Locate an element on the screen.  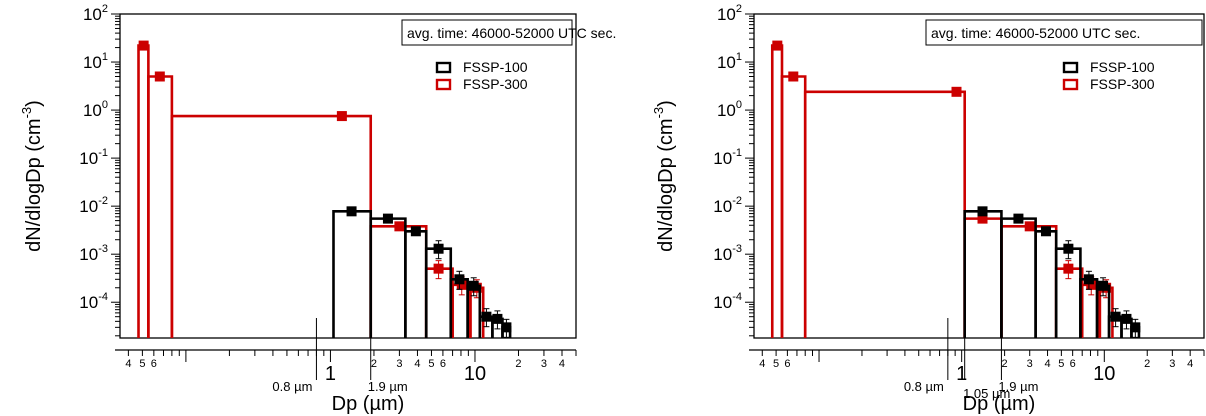
y-tick-label: 10² is located at coordinates (95, 13).